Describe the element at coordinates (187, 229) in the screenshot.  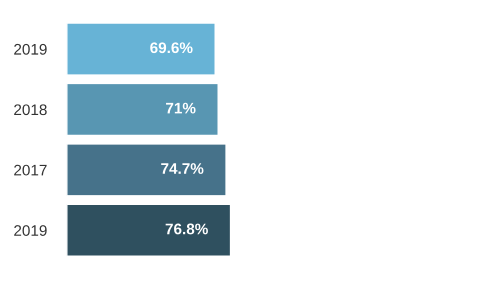
I see `data-label: 76.8%` at that location.